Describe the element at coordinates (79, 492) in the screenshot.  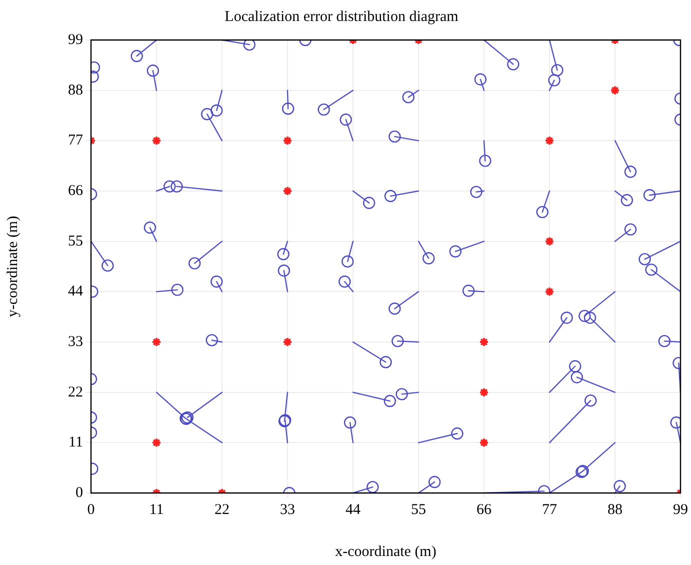
I see `y-tick-label: 0` at that location.